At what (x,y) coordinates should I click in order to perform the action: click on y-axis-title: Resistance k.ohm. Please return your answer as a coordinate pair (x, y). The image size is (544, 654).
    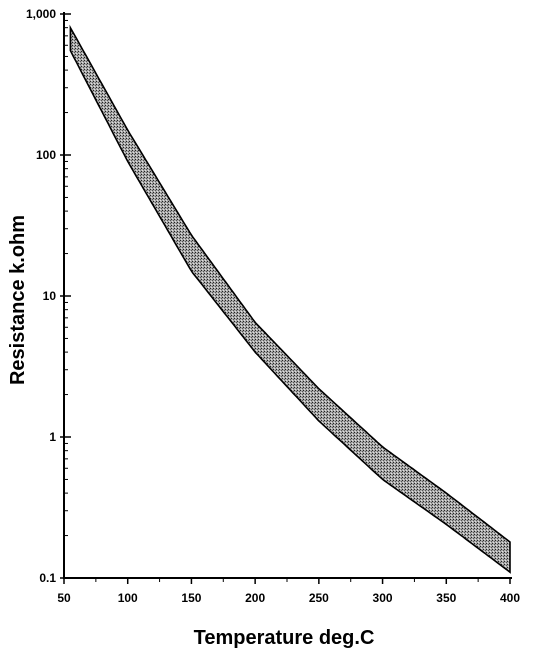
    Looking at the image, I should click on (18, 300).